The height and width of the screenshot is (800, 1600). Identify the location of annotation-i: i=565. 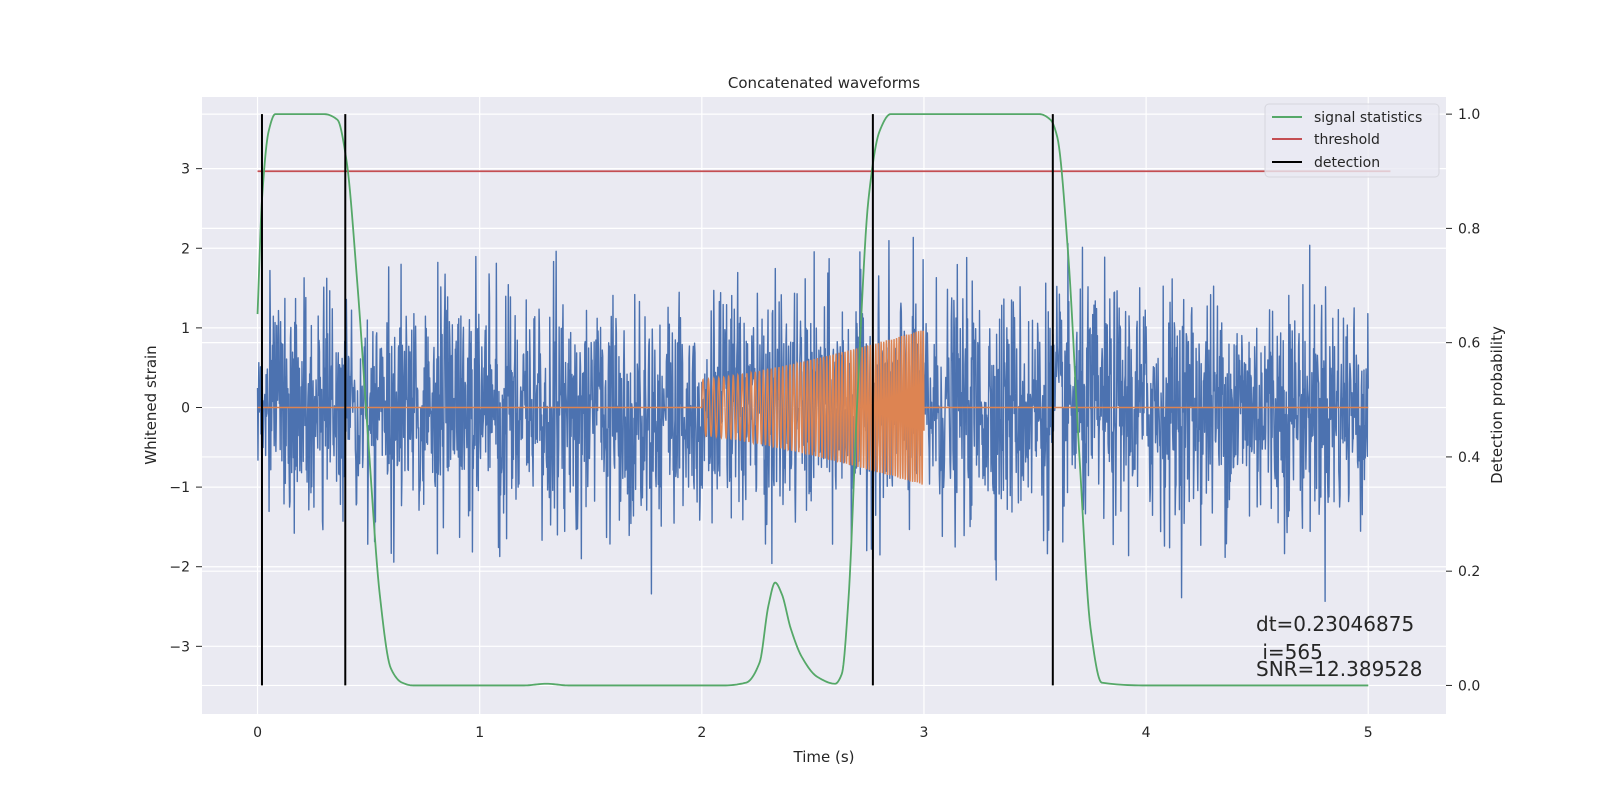
(1289, 652).